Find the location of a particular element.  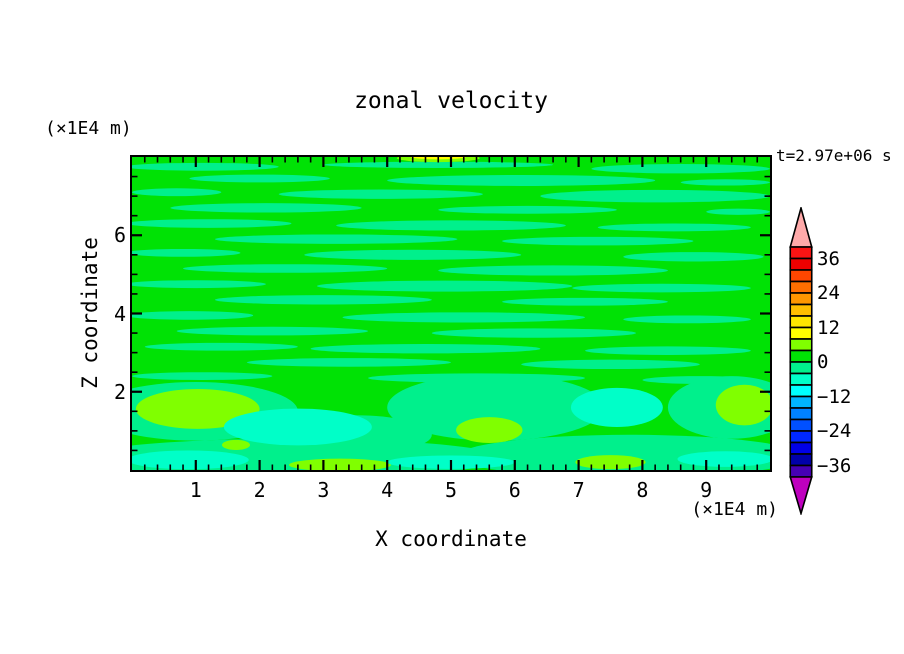

x-tick-label: 1 is located at coordinates (195, 490).